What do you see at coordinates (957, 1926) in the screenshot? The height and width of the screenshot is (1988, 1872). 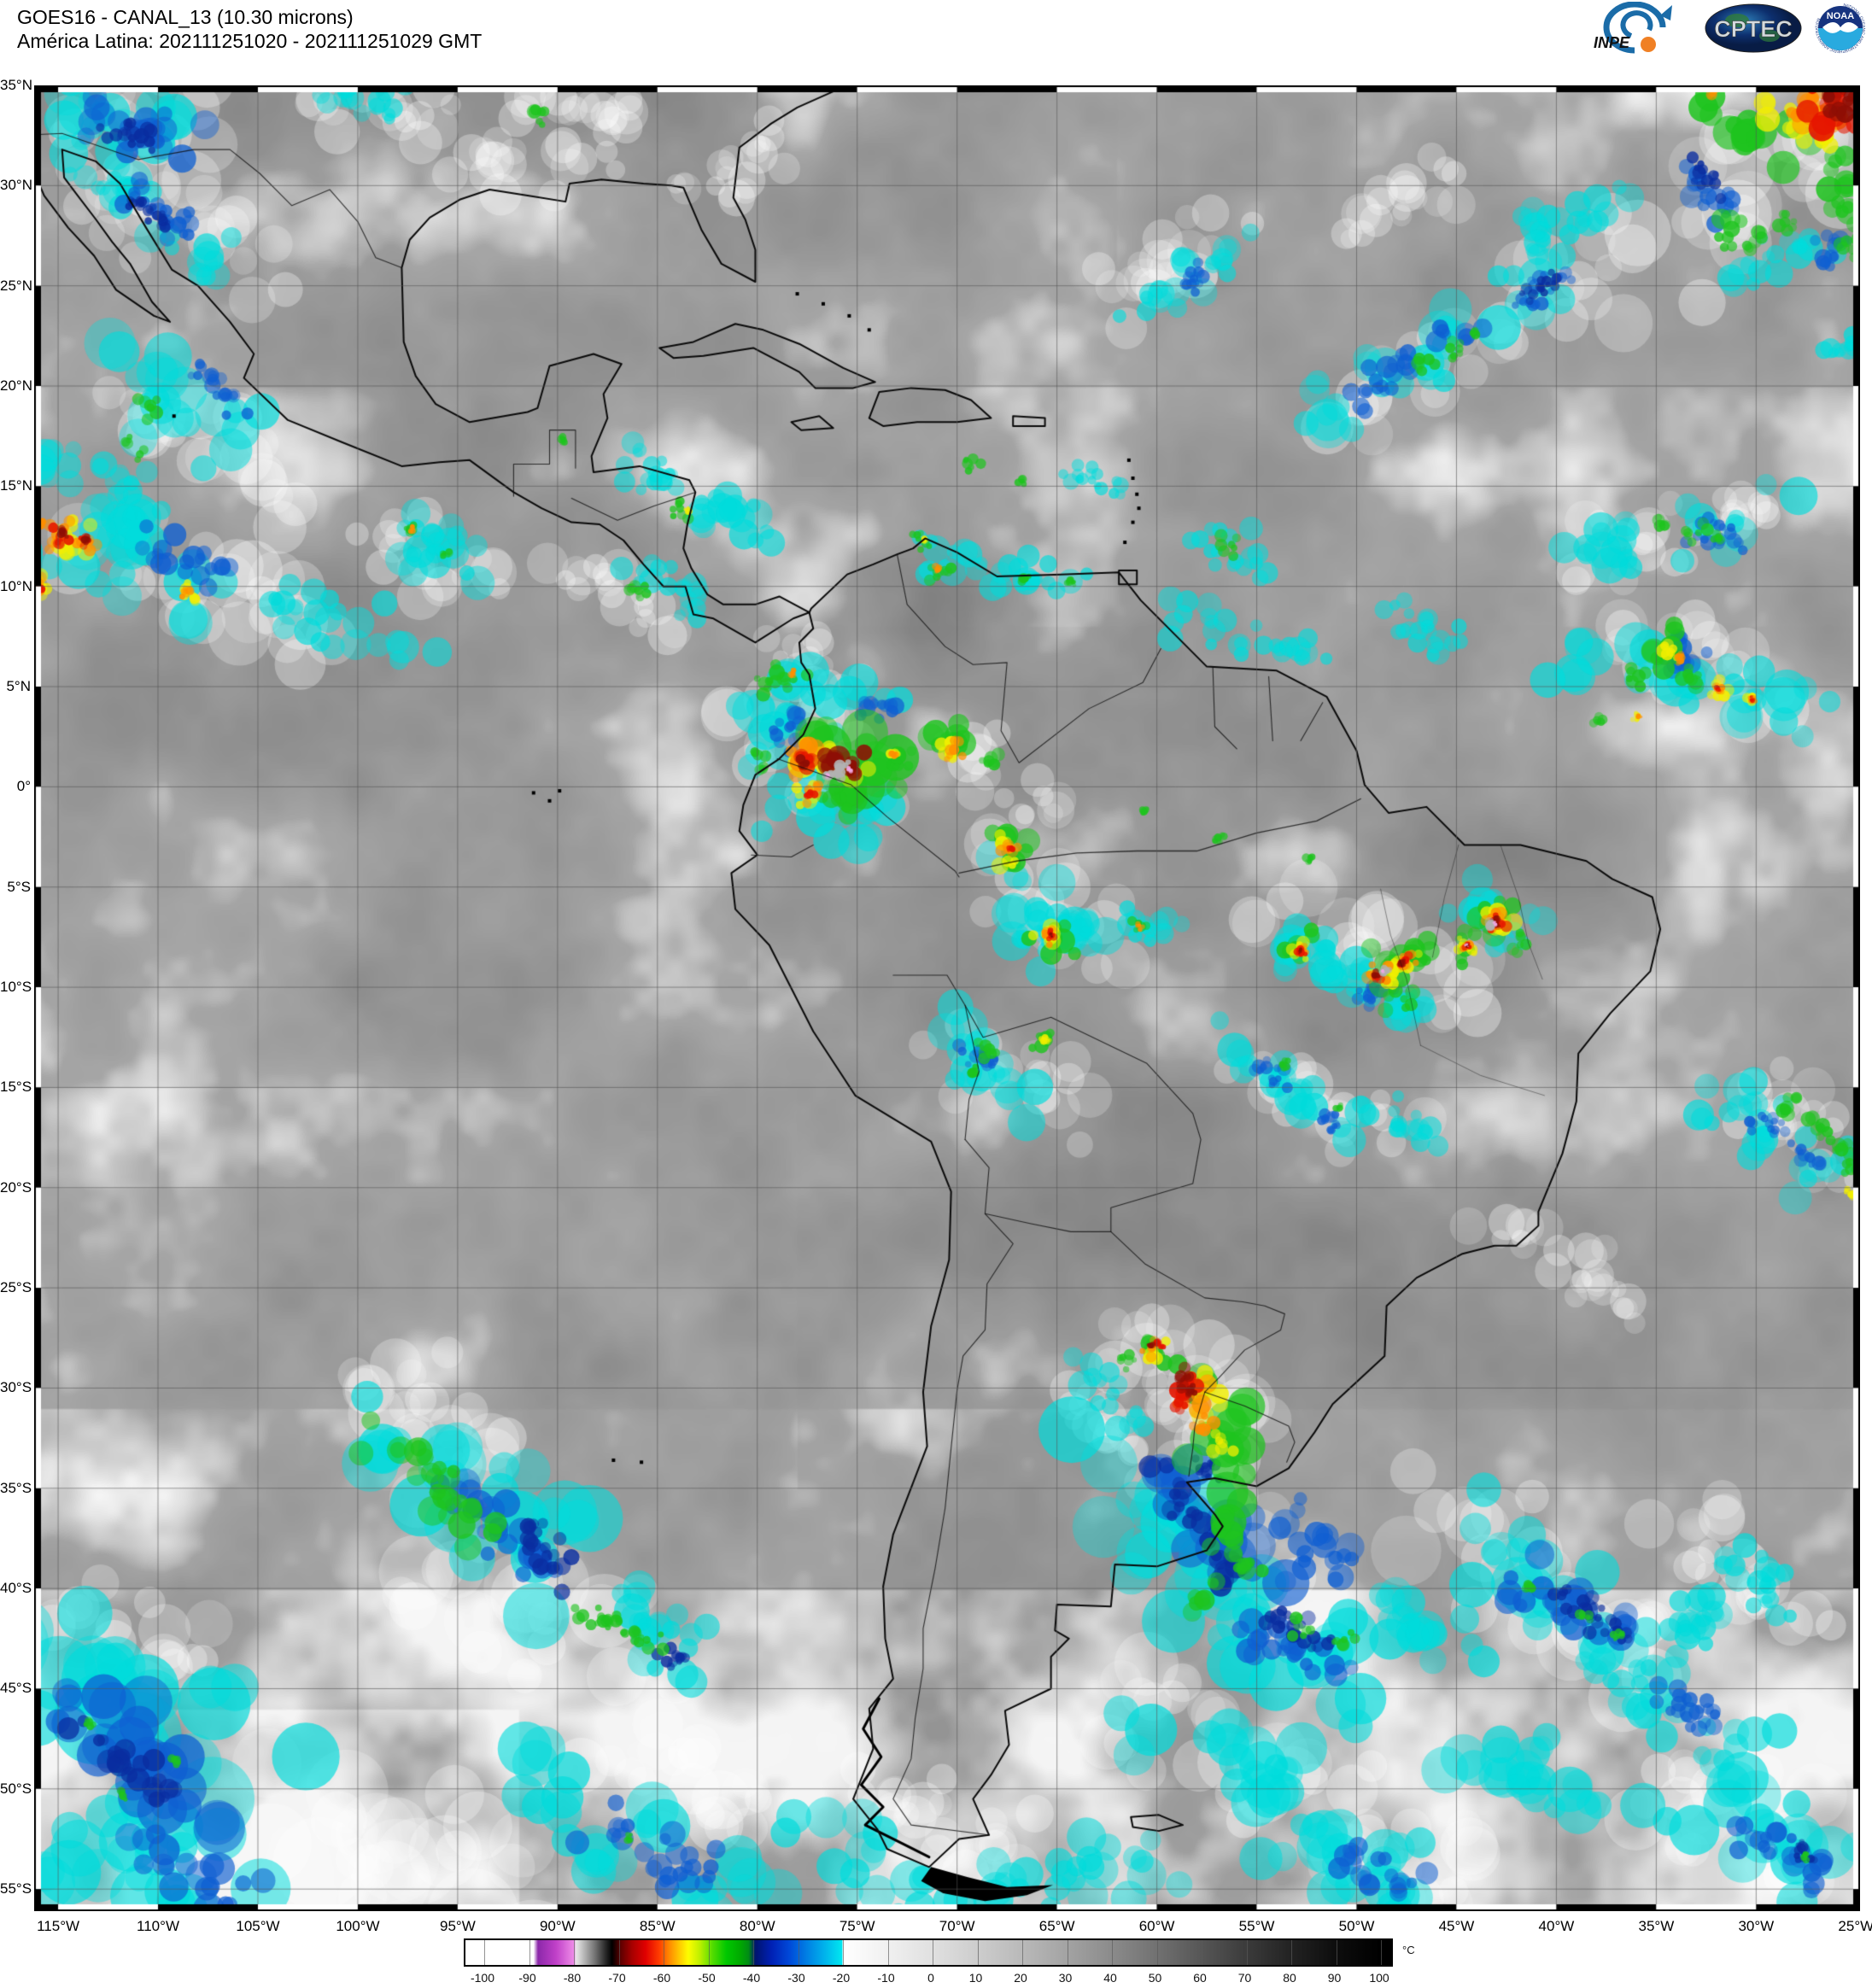 I see `lon-label: 70°W` at bounding box center [957, 1926].